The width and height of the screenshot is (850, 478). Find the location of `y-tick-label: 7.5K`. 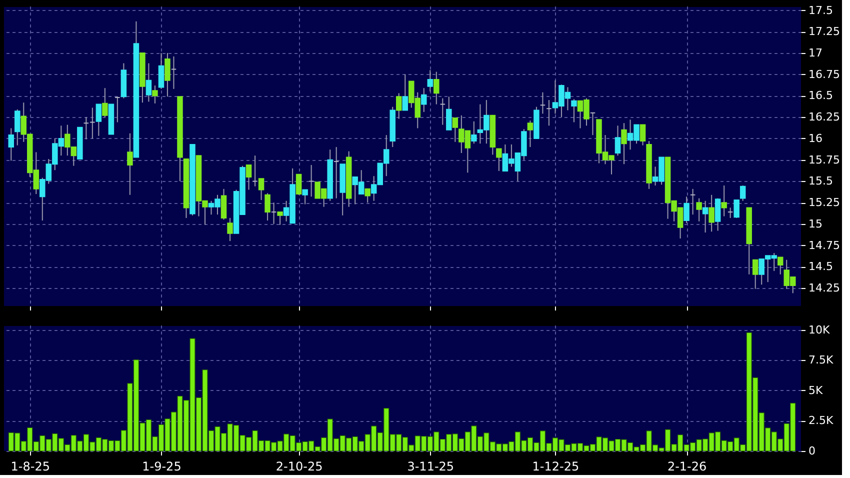

y-tick-label: 7.5K is located at coordinates (821, 360).